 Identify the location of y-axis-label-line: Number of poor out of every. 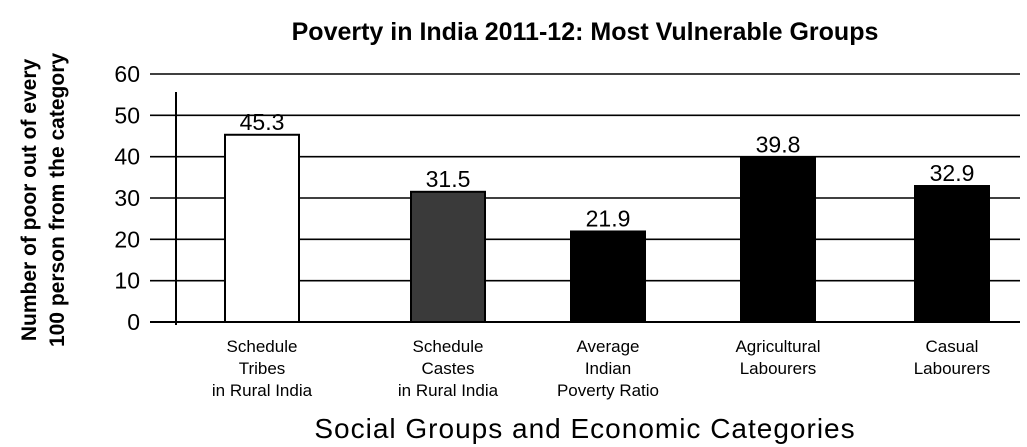
(29, 200).